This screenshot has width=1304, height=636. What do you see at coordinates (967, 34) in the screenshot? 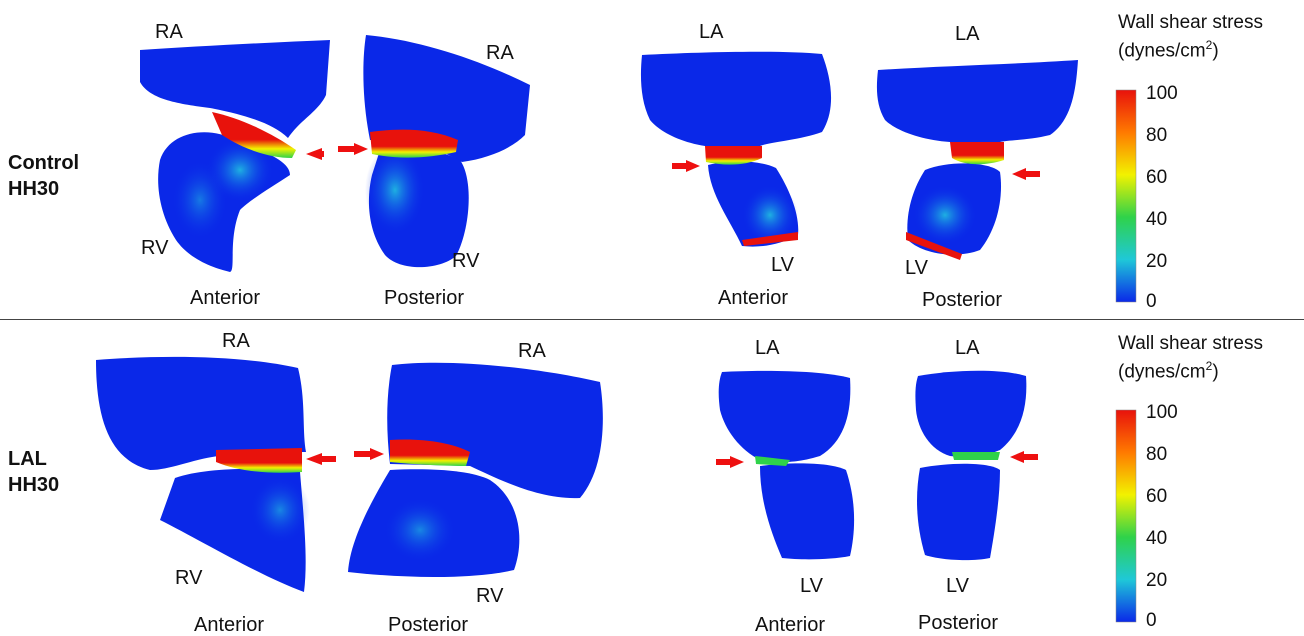
I see `control-lh-posterior-la-label: LA` at bounding box center [967, 34].